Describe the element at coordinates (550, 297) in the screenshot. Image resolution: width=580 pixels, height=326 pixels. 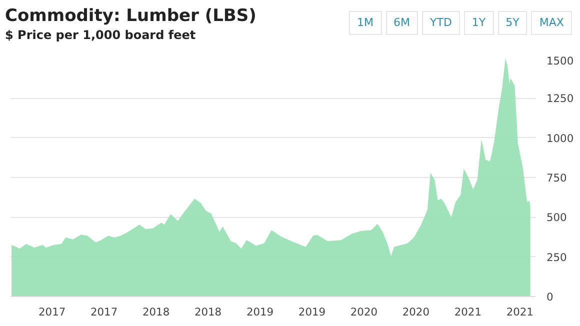
I see `y-tick-label: 0` at that location.